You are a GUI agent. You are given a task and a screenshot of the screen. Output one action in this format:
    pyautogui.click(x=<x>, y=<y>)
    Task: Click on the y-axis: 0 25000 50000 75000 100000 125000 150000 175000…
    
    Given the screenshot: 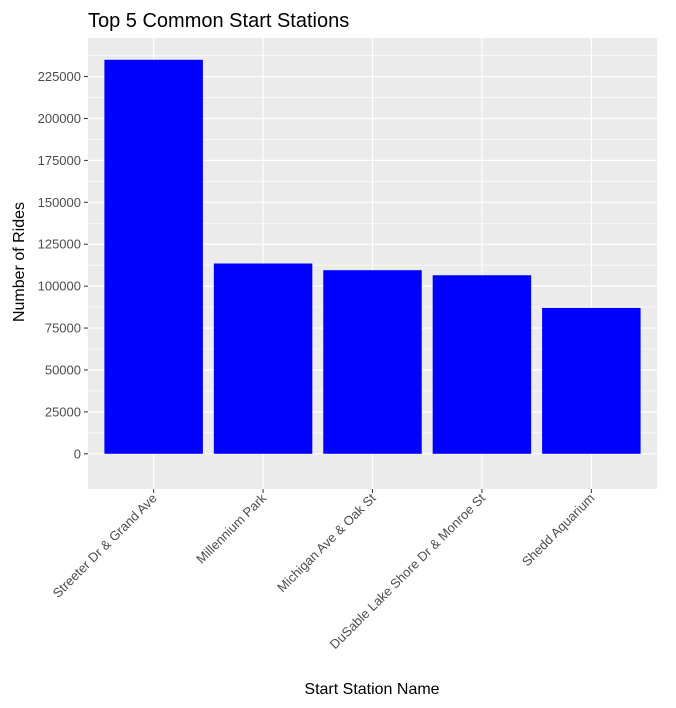 What is the action you would take?
    pyautogui.click(x=63, y=265)
    